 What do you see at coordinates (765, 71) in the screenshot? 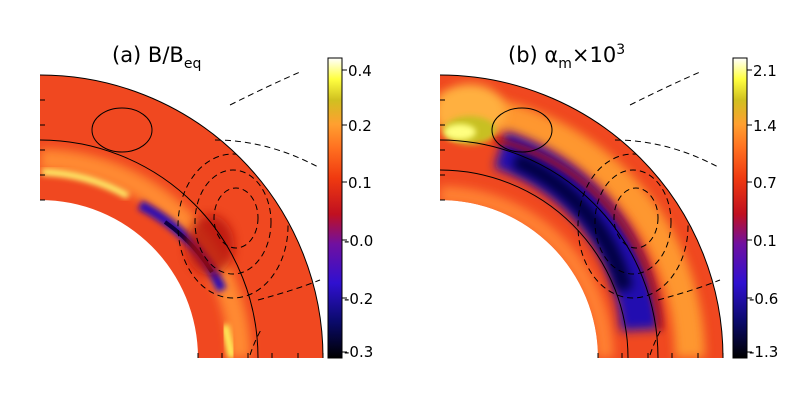
I see `colorbar-b-tick: 2.1` at bounding box center [765, 71].